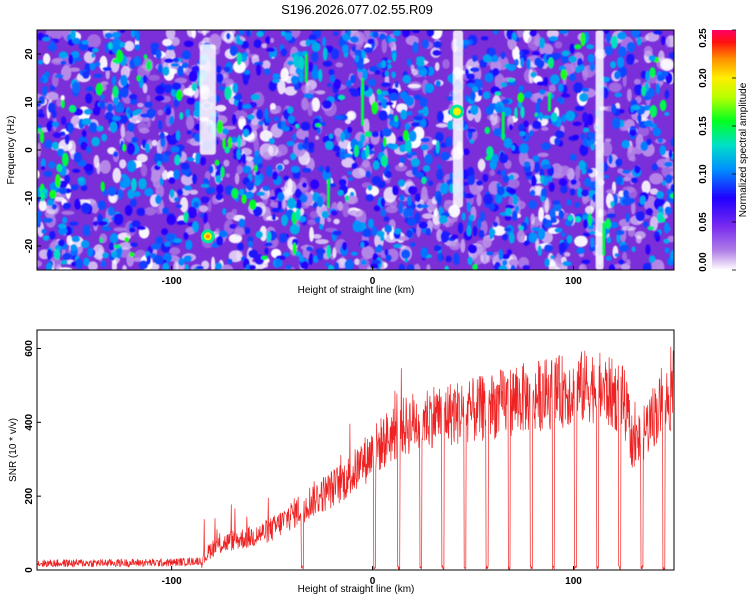  What do you see at coordinates (29, 102) in the screenshot?
I see `heatmap-y-tick-label: 10` at bounding box center [29, 102].